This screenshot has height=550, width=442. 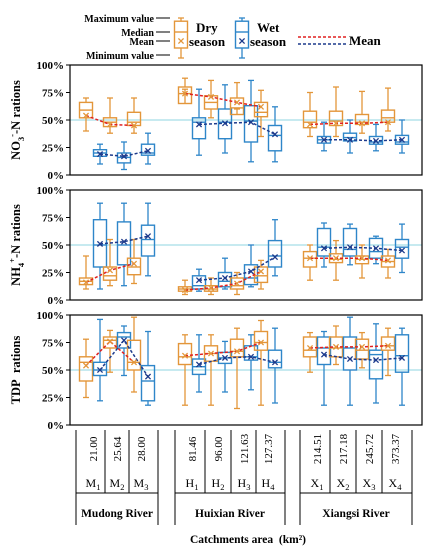 What do you see at coordinates (119, 19) in the screenshot?
I see `legend-max-label: Maximum value` at bounding box center [119, 19].